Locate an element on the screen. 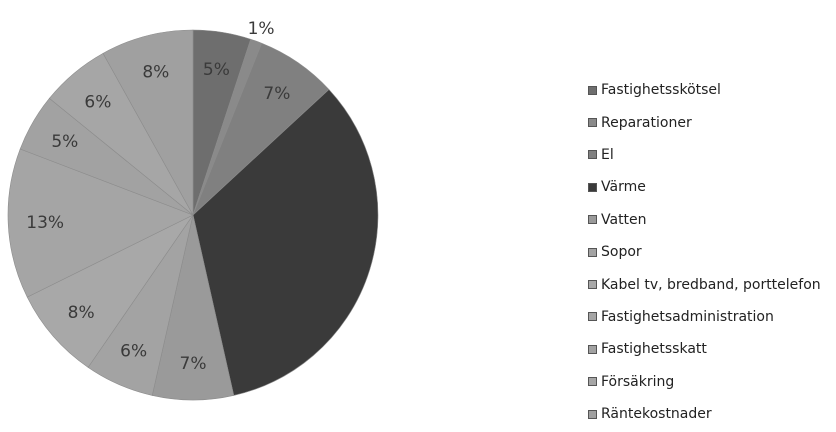  legend-label: Försäkring is located at coordinates (638, 381).